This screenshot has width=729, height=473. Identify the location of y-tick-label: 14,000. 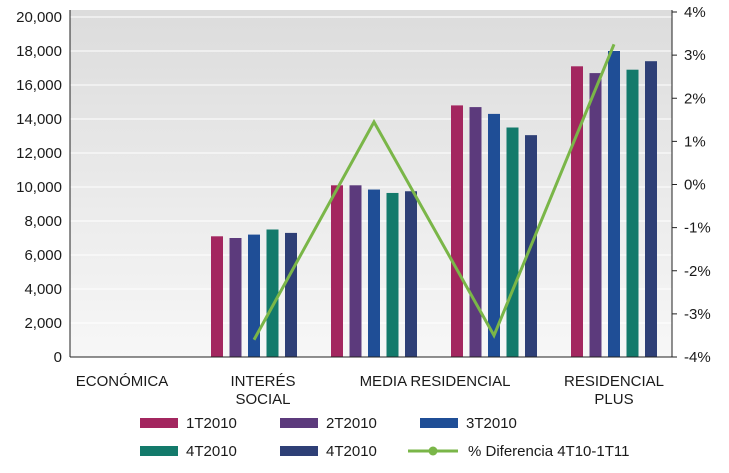
(39, 119).